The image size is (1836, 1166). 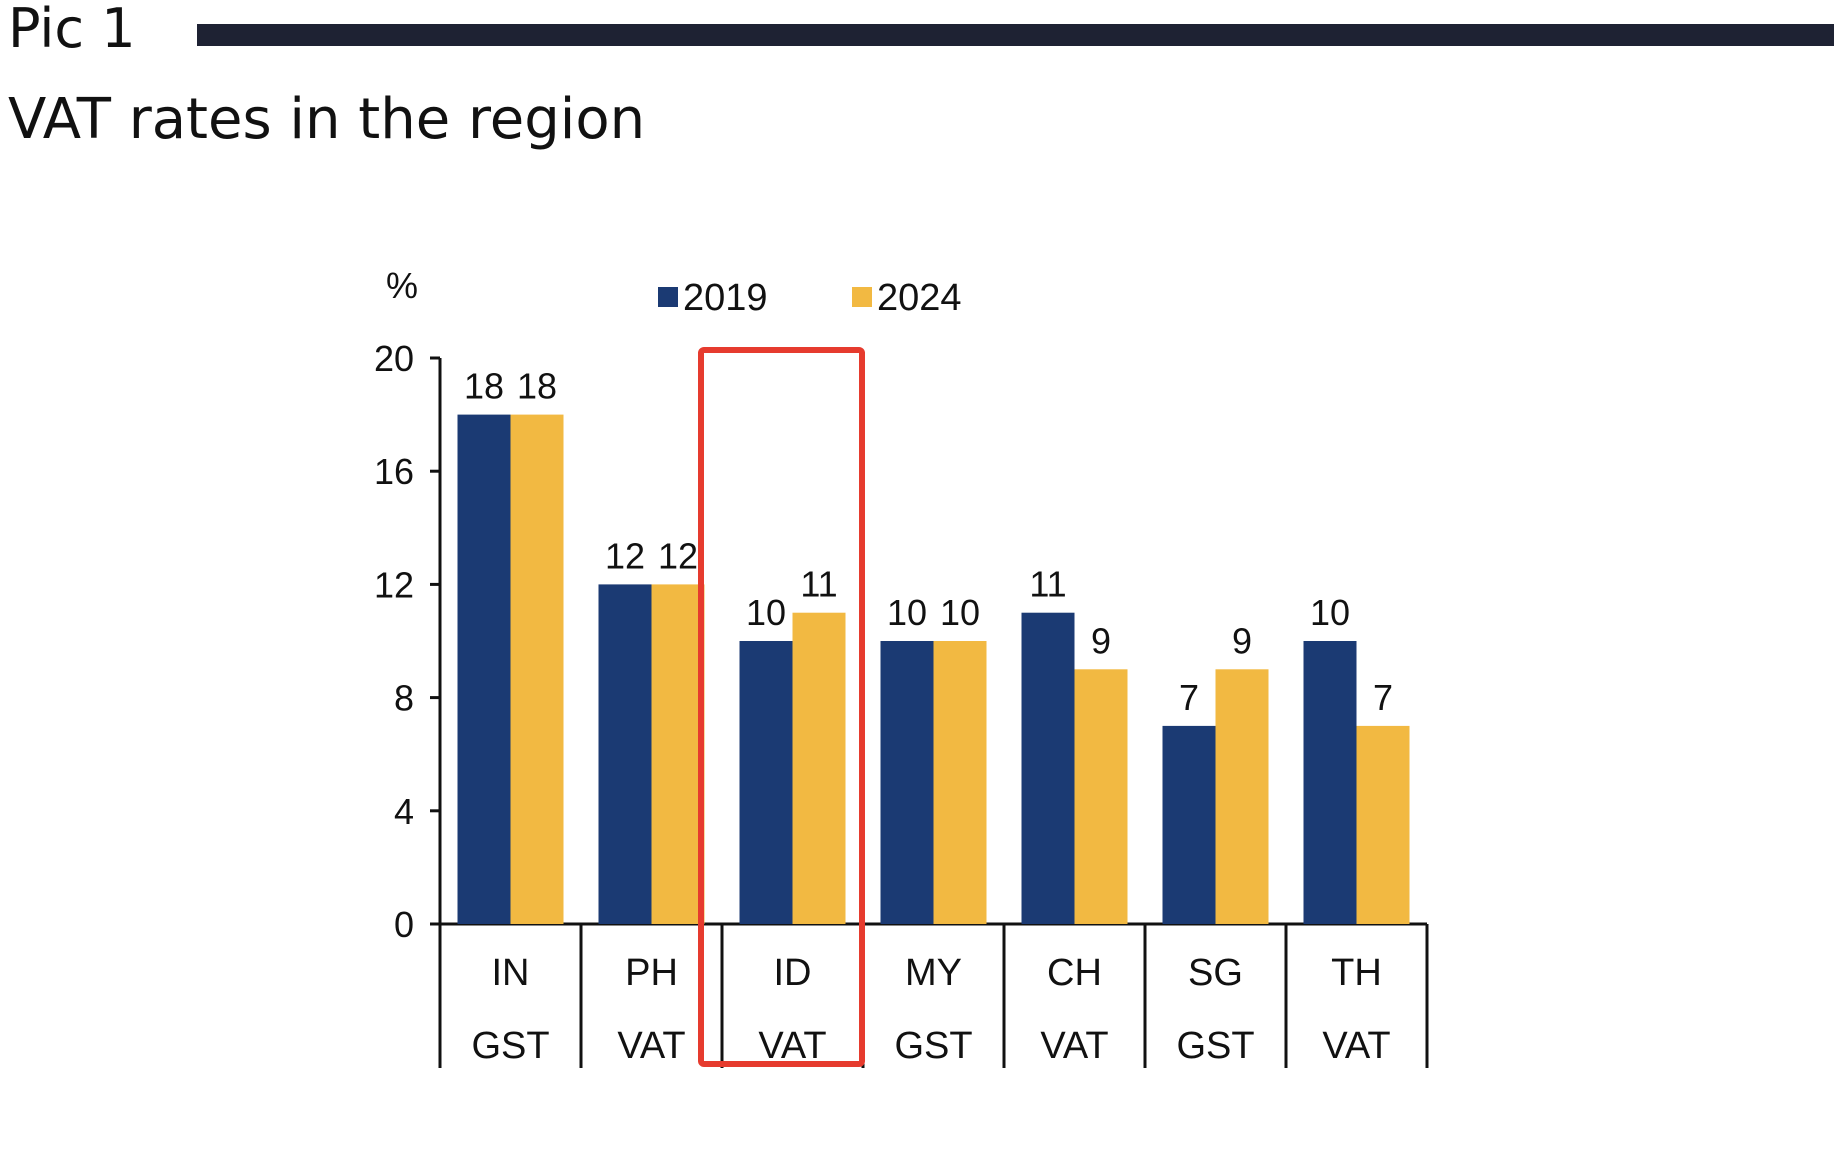 I want to click on page-title: VAT rates in the region, so click(x=327, y=119).